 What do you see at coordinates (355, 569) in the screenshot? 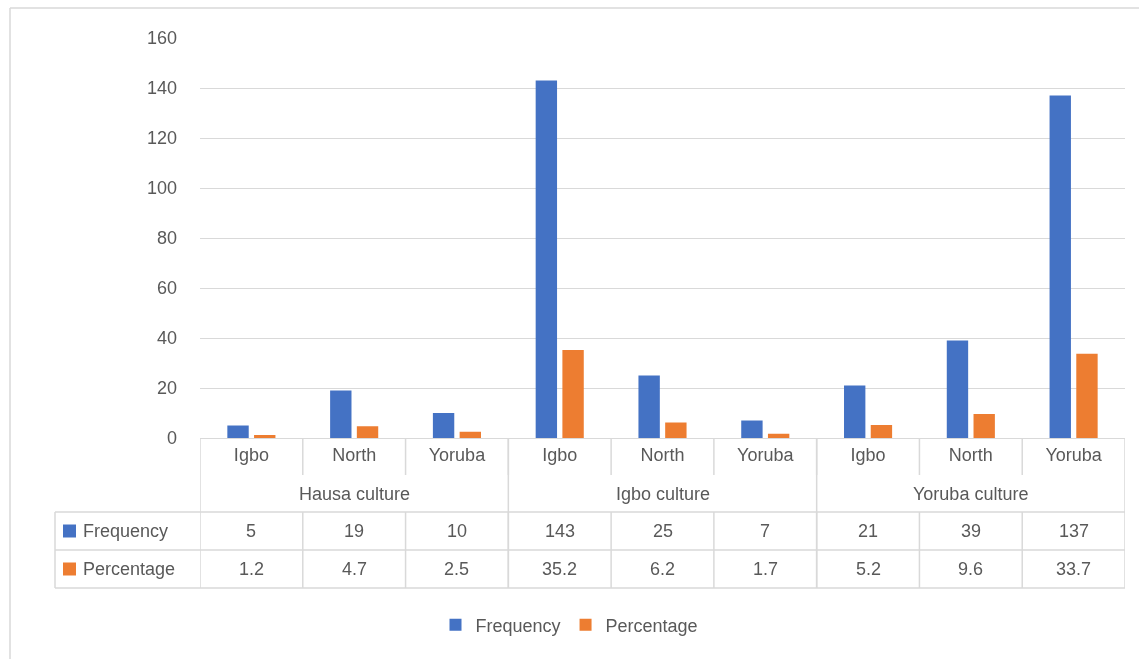
I see `data-label: 4.7` at bounding box center [355, 569].